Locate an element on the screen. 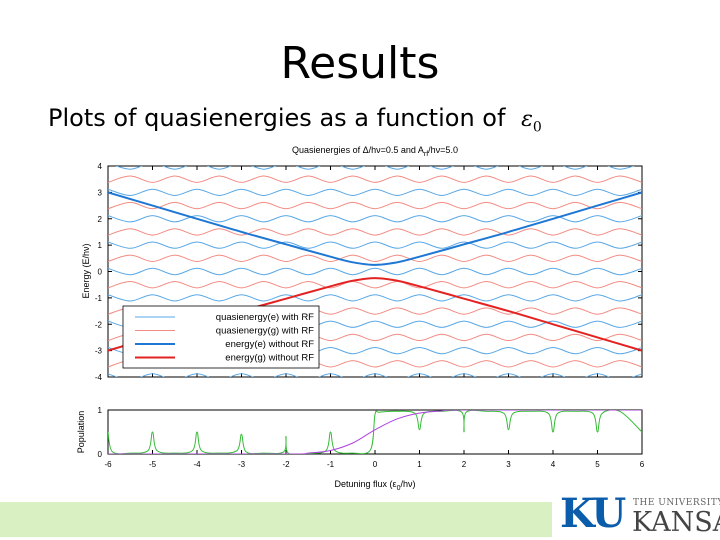 The image size is (720, 540). pop-series-purple is located at coordinates (375, 432).